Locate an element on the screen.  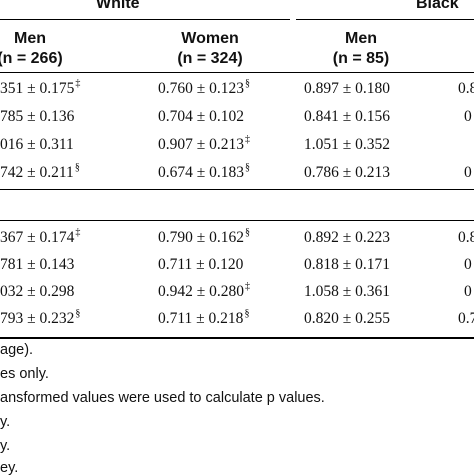
group-underline-white is located at coordinates (145, 19).